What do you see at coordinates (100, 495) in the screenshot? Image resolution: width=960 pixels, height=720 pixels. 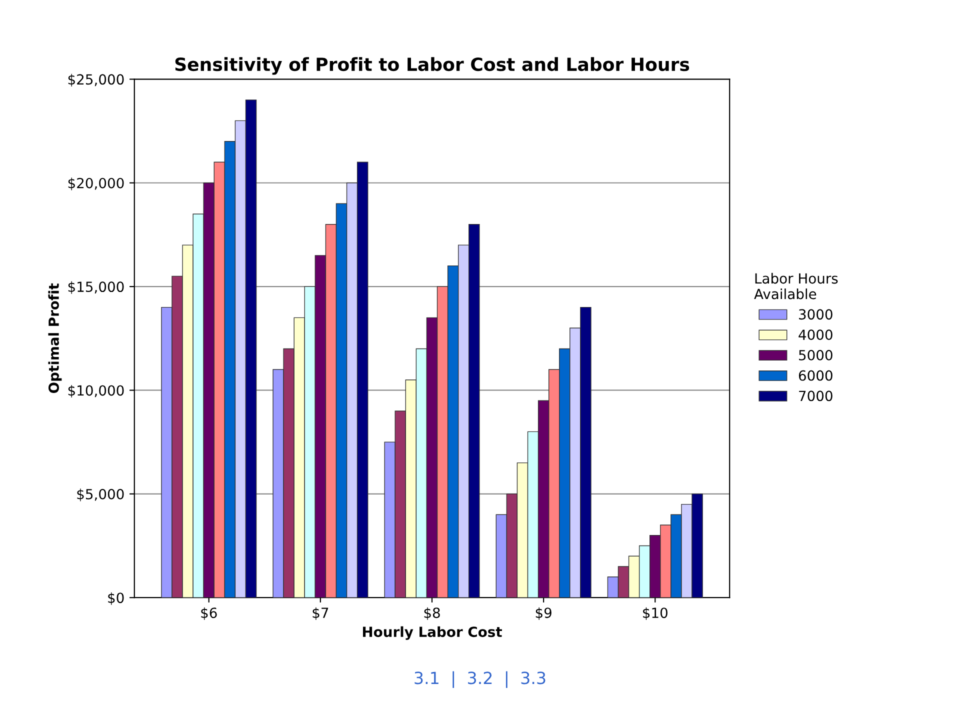 I see `y-tick-label: $5,000` at bounding box center [100, 495].